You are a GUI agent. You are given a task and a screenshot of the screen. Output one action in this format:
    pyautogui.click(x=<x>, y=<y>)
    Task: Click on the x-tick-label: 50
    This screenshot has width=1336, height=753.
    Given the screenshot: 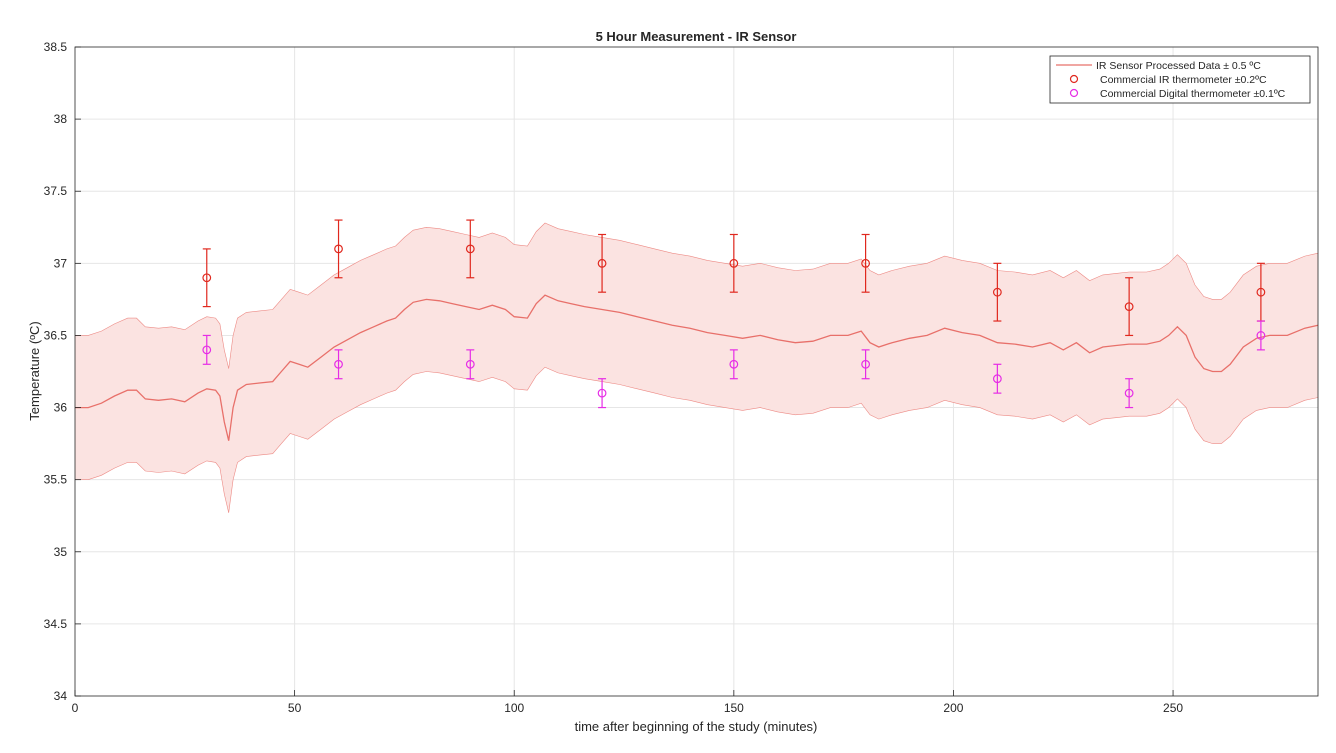 What is the action you would take?
    pyautogui.click(x=295, y=708)
    